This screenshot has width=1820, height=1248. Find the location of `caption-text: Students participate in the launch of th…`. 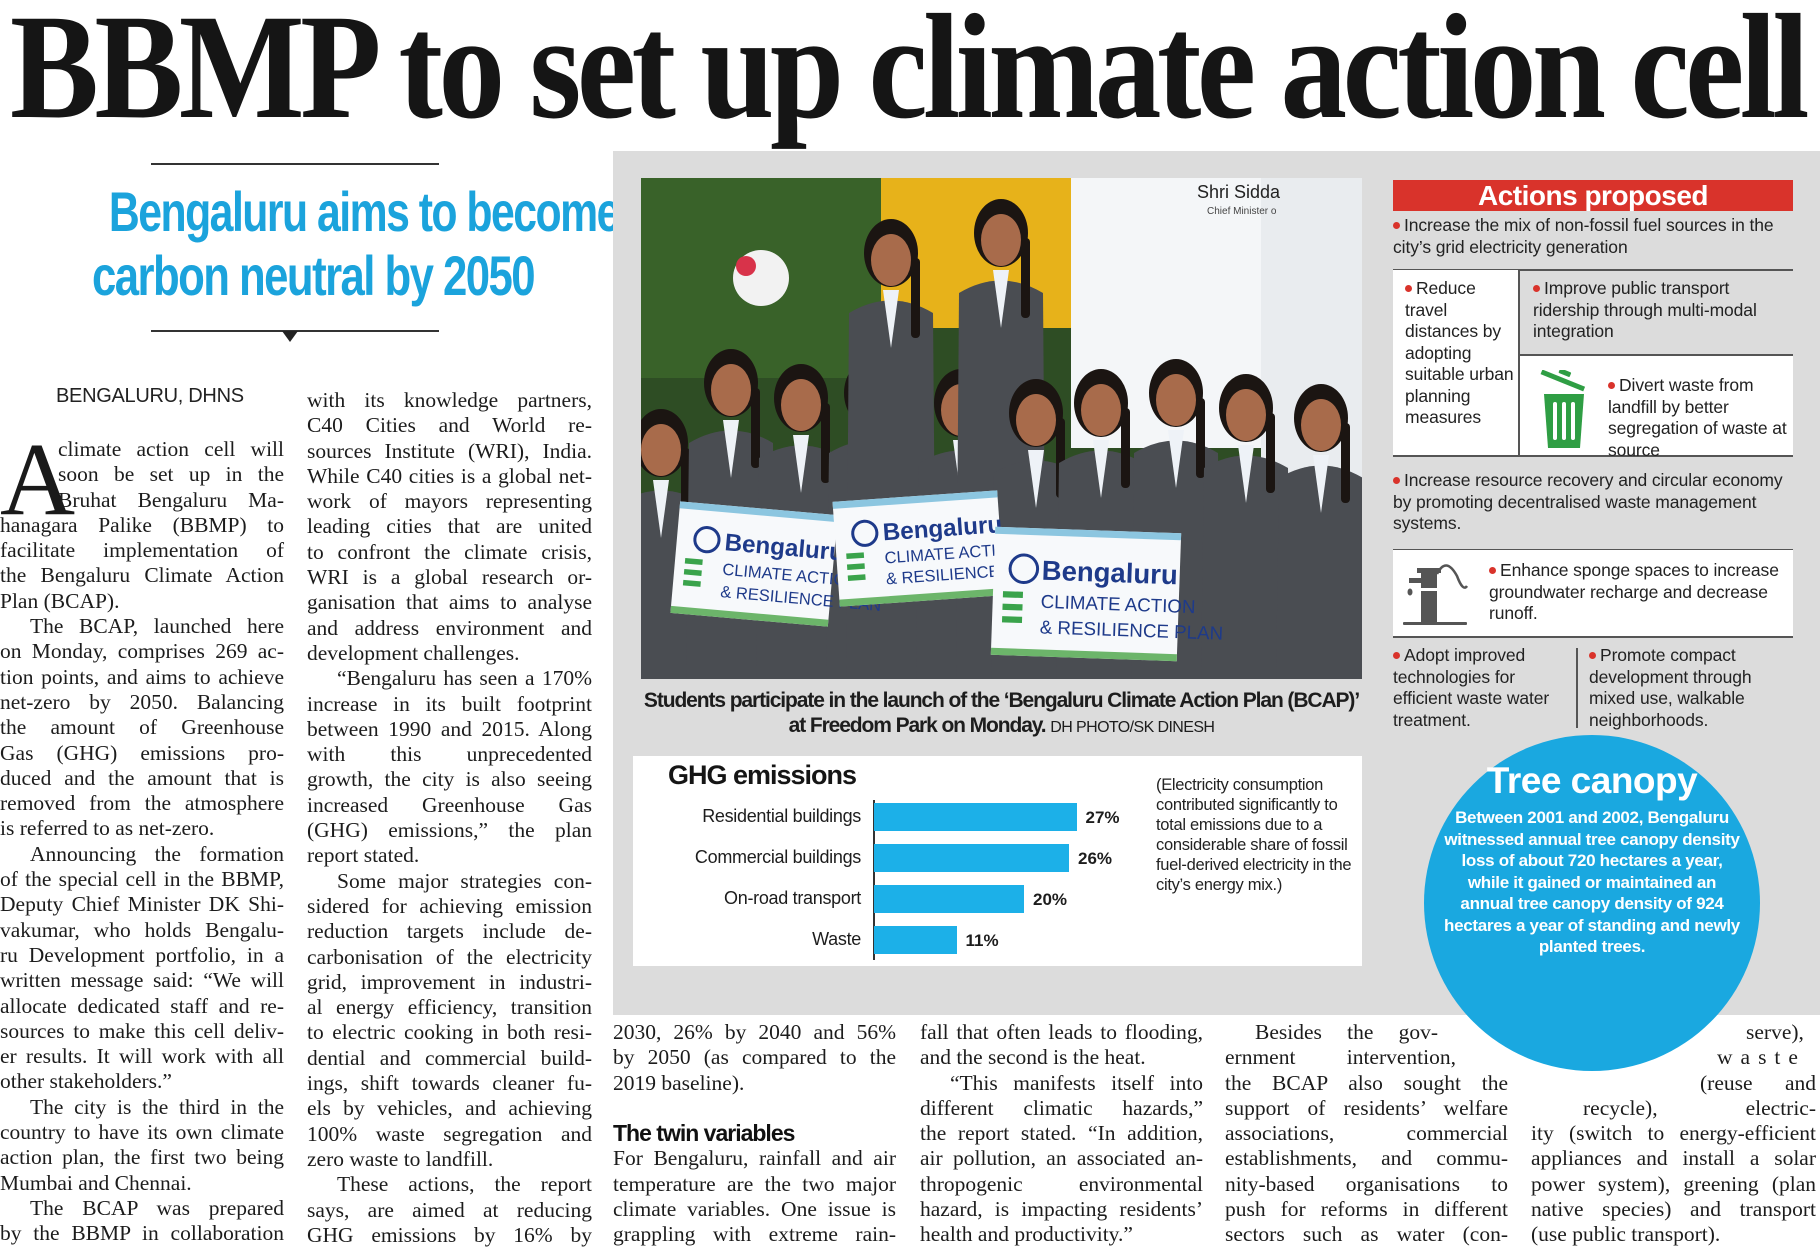

caption-text: Students participate in the launch of th… is located at coordinates (1001, 713).